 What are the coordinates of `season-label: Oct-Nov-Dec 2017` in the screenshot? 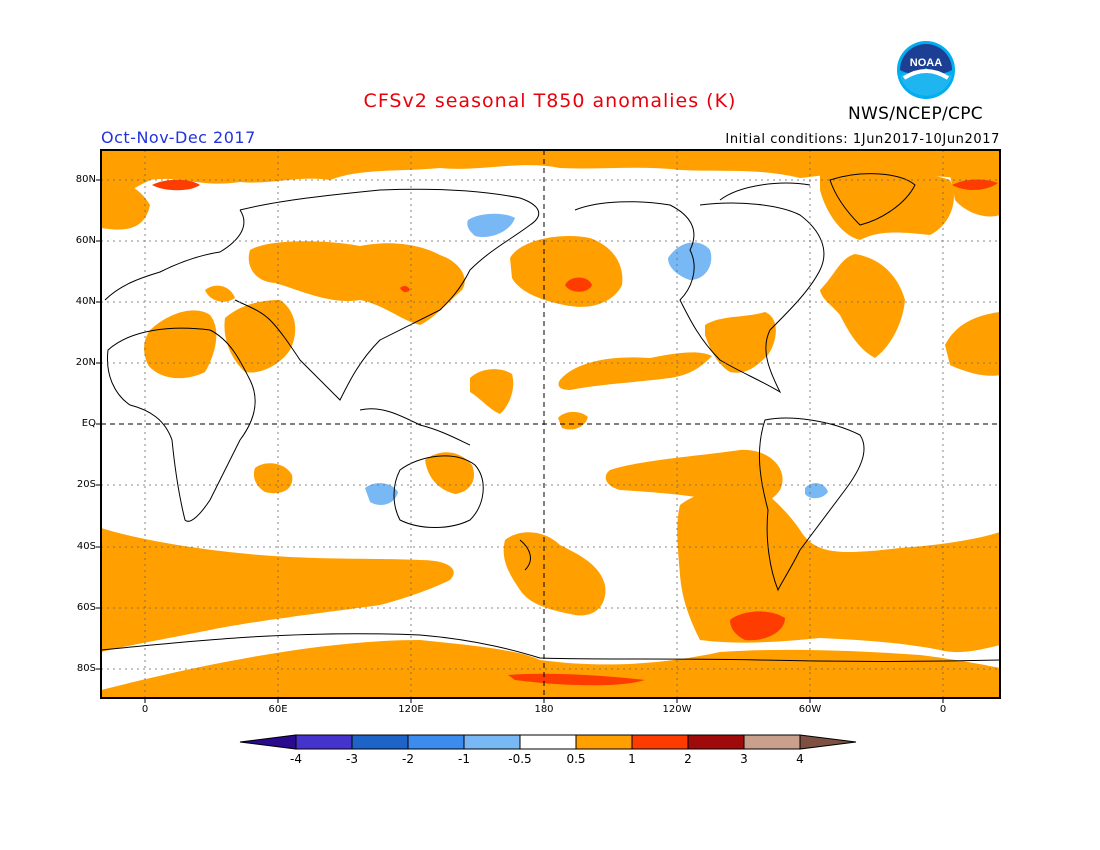 It's located at (178, 137).